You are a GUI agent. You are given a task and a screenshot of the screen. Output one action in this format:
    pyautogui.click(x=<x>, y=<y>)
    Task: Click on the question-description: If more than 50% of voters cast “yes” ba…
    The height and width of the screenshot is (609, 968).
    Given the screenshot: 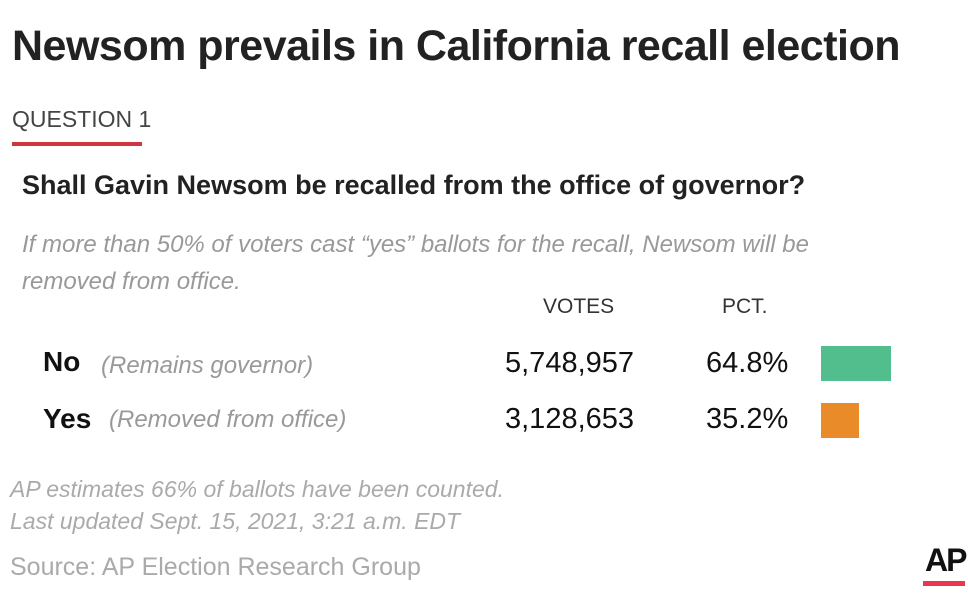 What is the action you would take?
    pyautogui.click(x=415, y=263)
    